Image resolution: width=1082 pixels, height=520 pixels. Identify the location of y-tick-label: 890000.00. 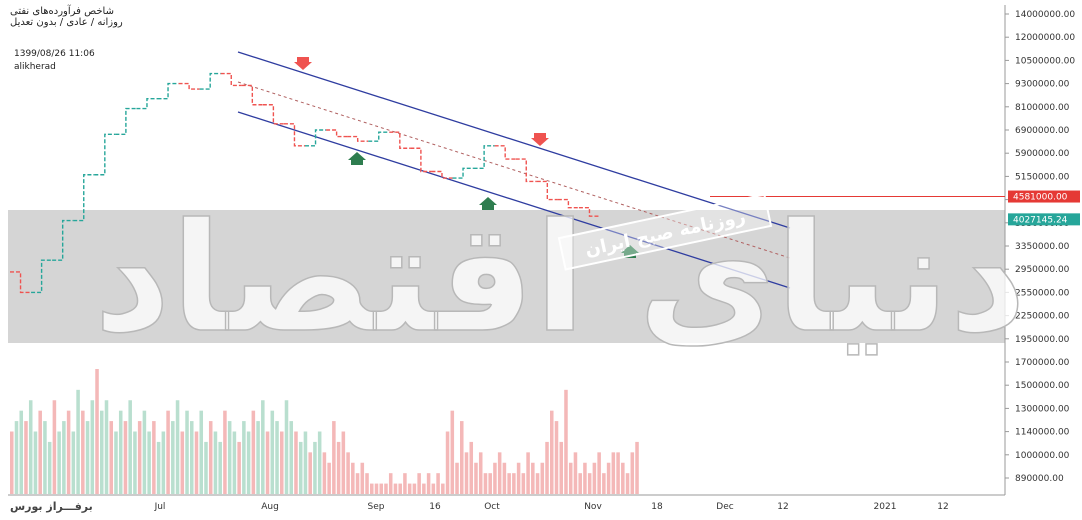
(1039, 479).